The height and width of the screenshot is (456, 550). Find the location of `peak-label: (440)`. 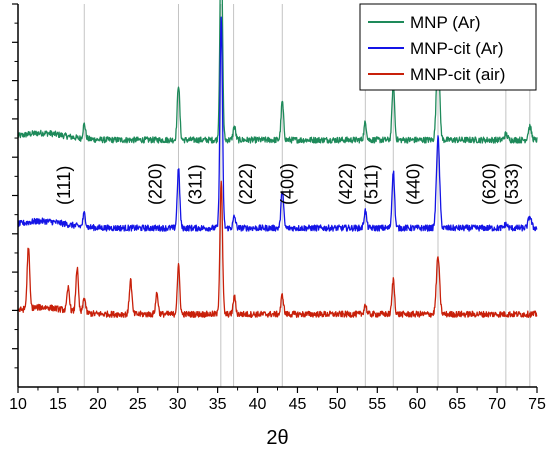

peak-label: (440) is located at coordinates (414, 184).